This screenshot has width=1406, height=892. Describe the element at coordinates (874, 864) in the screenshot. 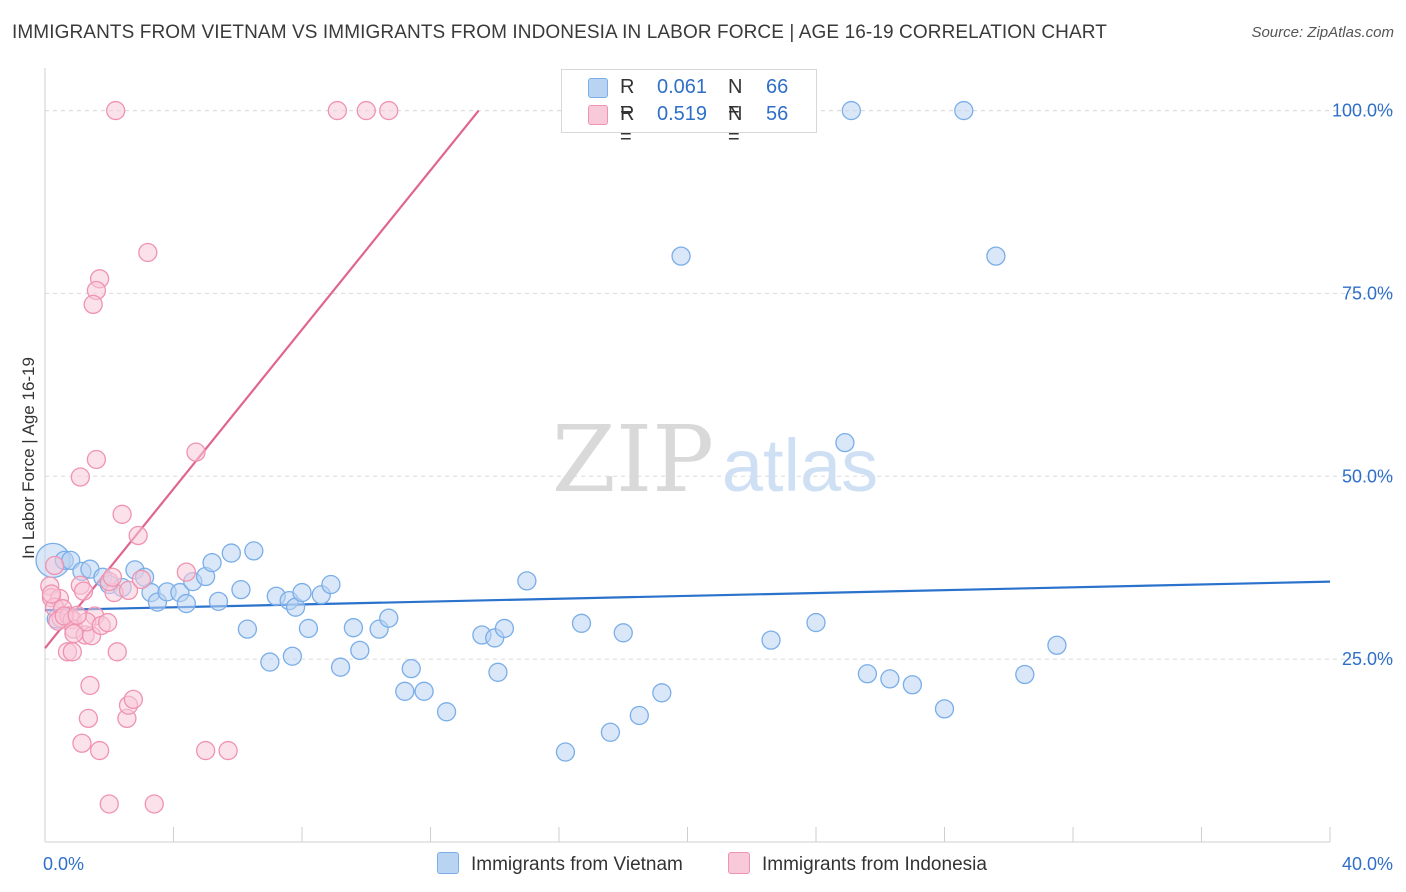

I see `series-label-indonesia: Immigrants from Indonesia` at that location.